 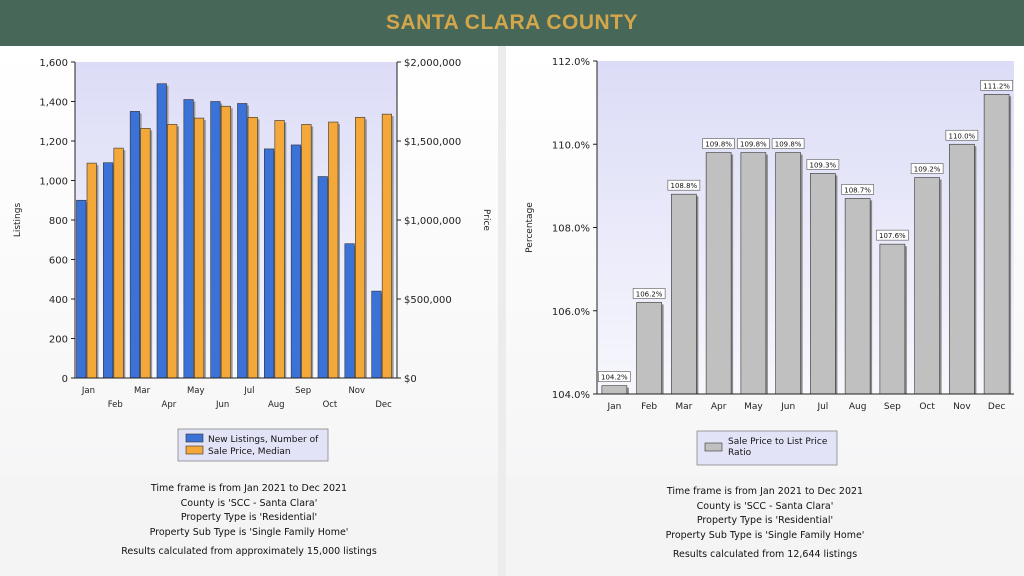 I want to click on data-label: 109.2%, so click(x=927, y=168).